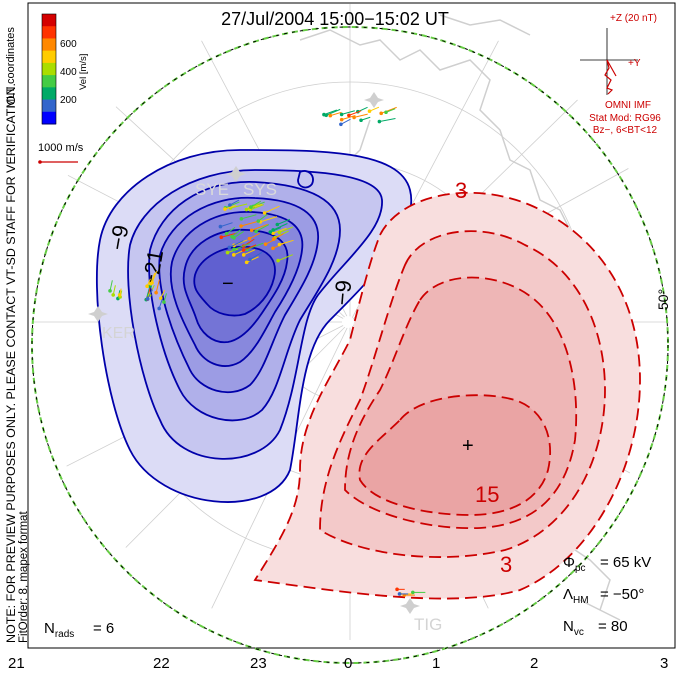 The width and height of the screenshot is (680, 674). What do you see at coordinates (634, 63) in the screenshot?
I see `imf-y-label: +Y` at bounding box center [634, 63].